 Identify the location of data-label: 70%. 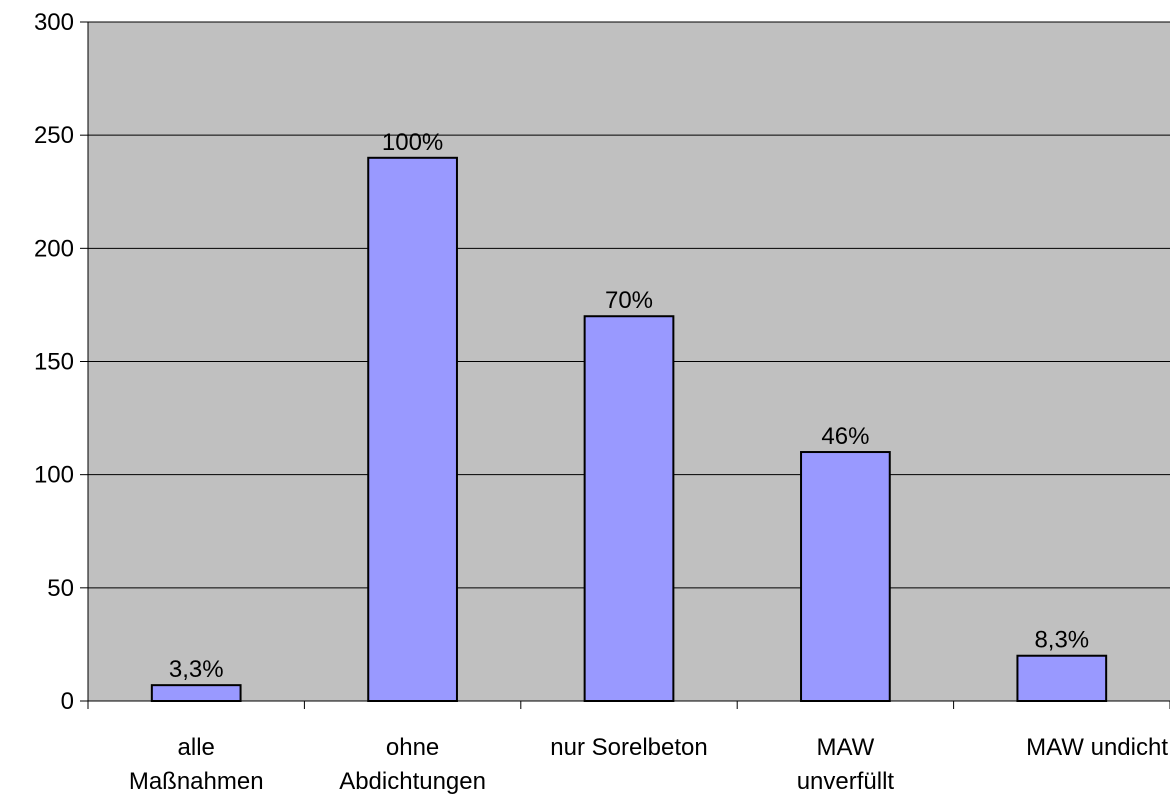
(629, 300).